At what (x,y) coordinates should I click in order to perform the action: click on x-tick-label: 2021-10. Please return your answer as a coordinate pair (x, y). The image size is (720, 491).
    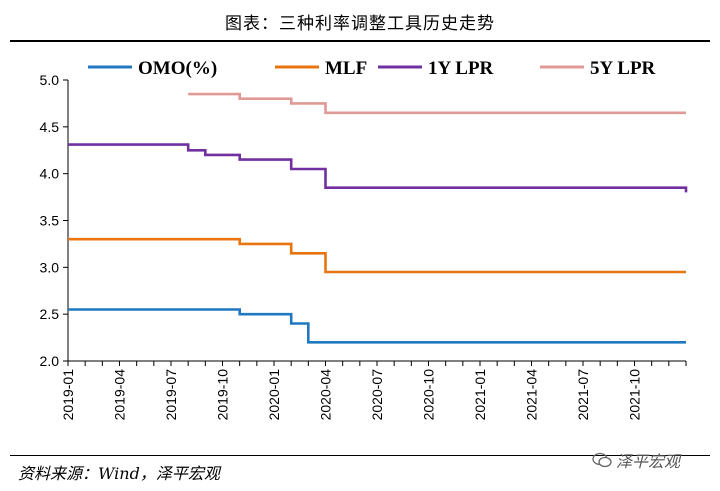
    Looking at the image, I should click on (635, 395).